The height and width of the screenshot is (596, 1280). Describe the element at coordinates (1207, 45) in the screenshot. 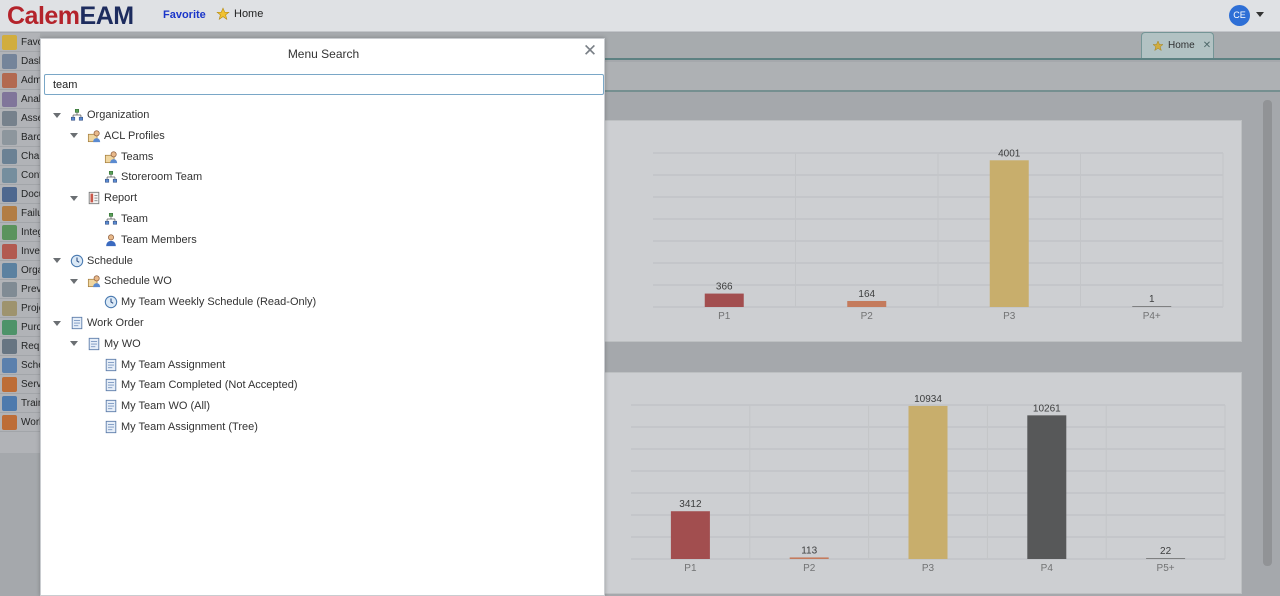

I see `close-tab-icon: ✕` at that location.